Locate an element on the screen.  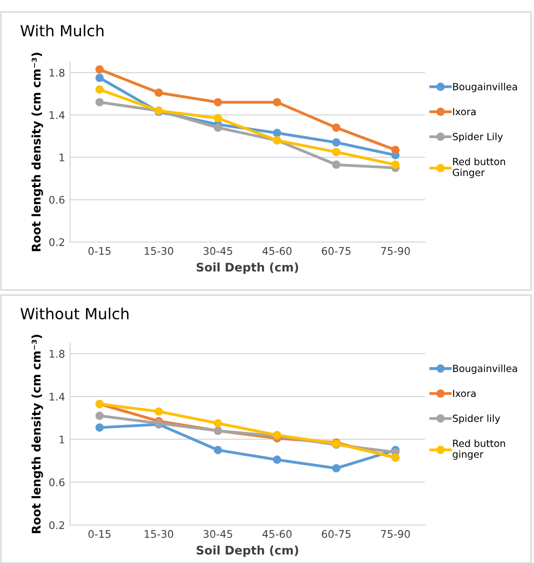
chart-title: Without Mulch is located at coordinates (74, 314).